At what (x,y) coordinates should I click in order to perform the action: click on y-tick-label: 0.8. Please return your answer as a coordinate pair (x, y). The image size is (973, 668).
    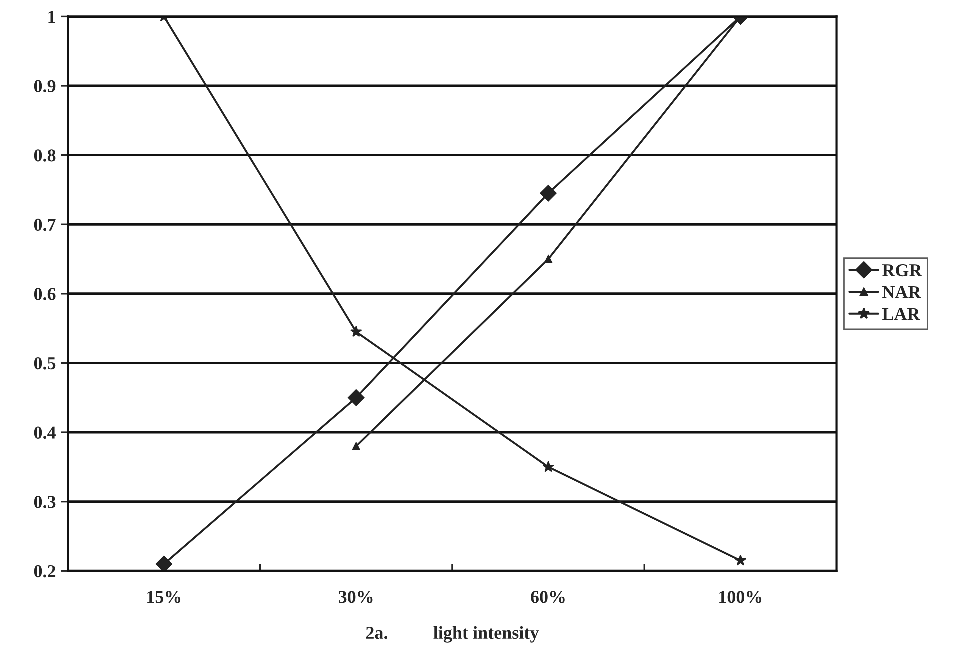
    Looking at the image, I should click on (45, 156).